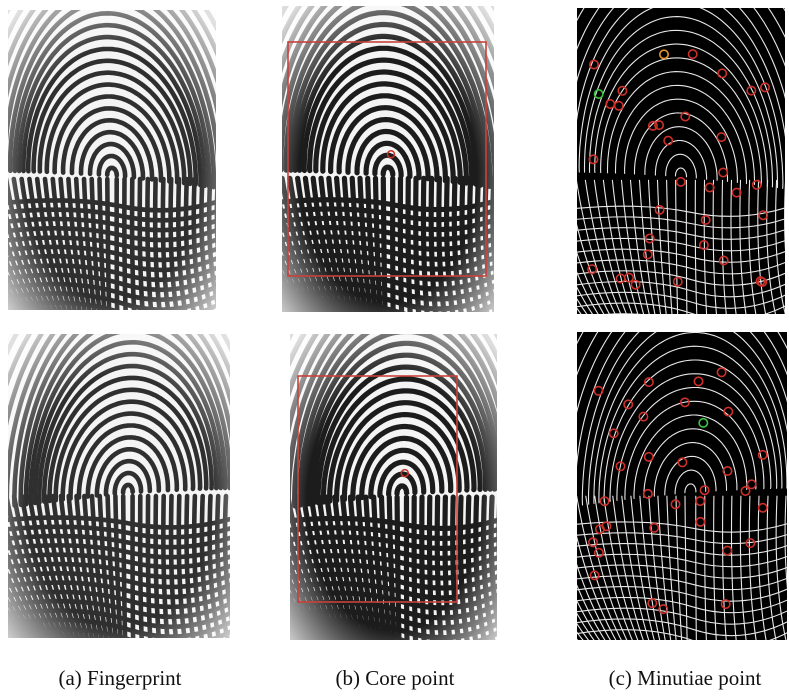 Image resolution: width=789 pixels, height=697 pixels. I want to click on minutiae-image-bottom, so click(682, 486).